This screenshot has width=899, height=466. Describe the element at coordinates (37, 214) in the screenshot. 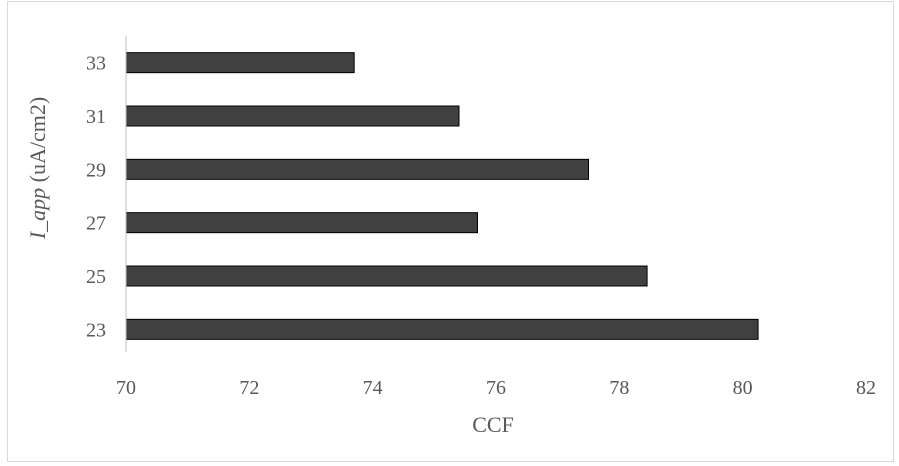

I see `y-axis-label-italic: I_app` at that location.